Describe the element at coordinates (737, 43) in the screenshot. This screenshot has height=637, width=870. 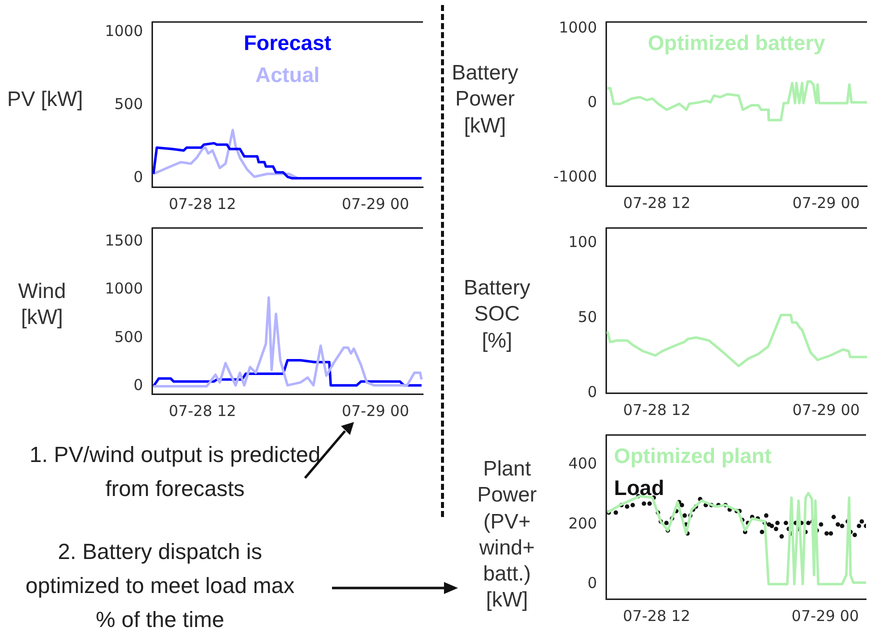
I see `series-label: Optimized battery` at that location.